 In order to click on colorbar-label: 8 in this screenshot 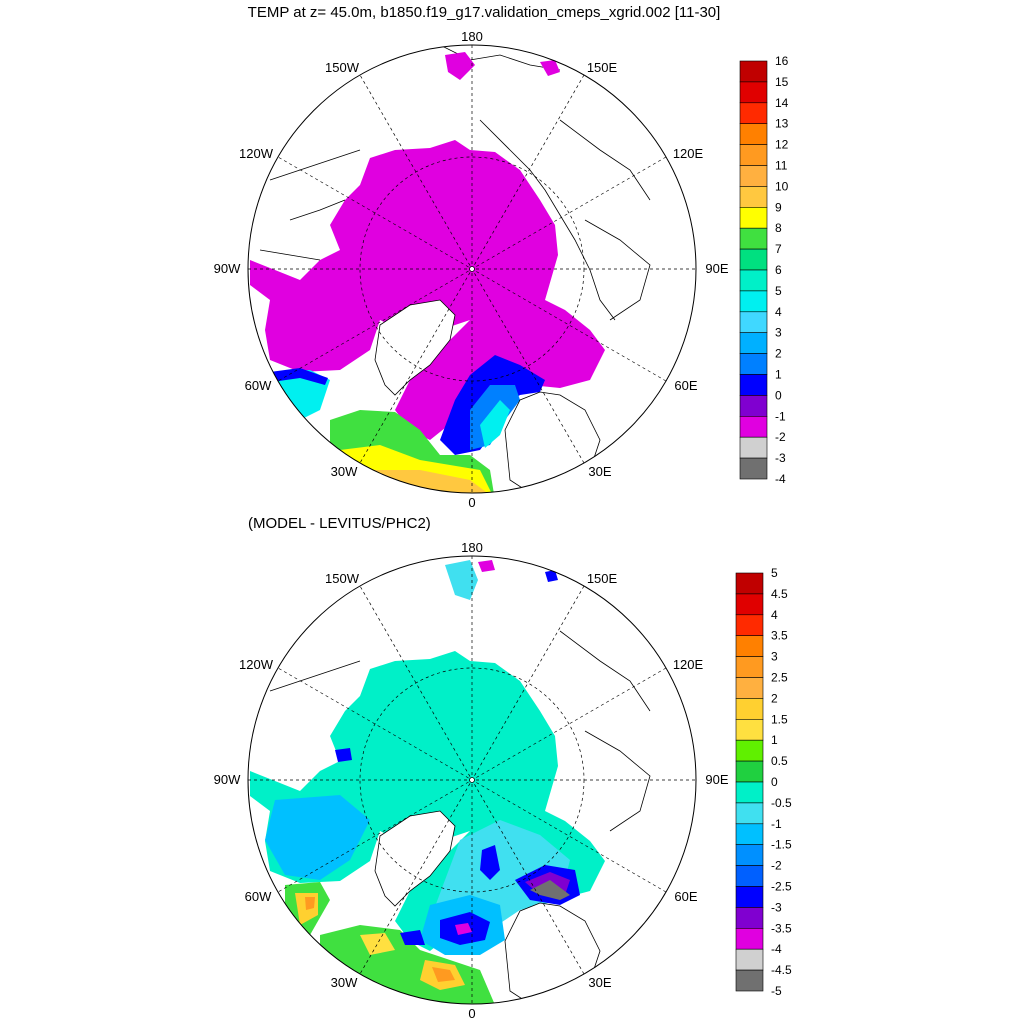, I will do `click(778, 228)`.